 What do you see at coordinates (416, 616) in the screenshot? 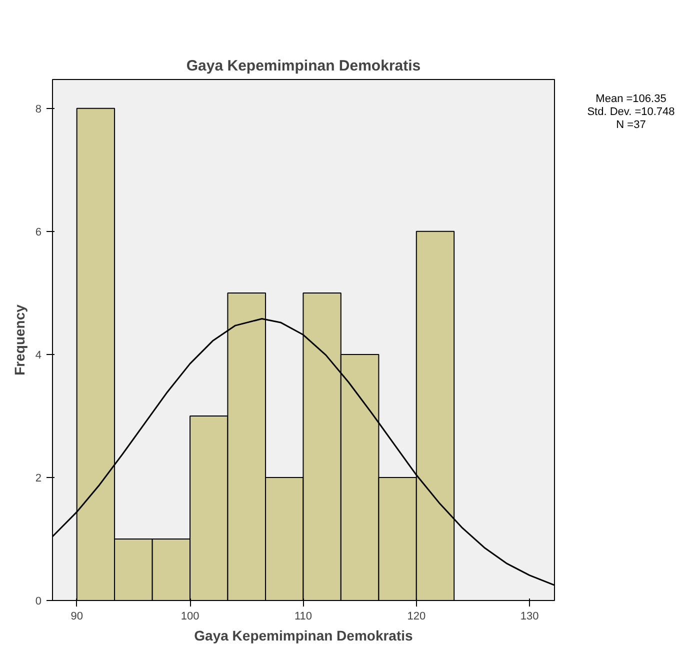
I see `x-tick-label: 120` at bounding box center [416, 616].